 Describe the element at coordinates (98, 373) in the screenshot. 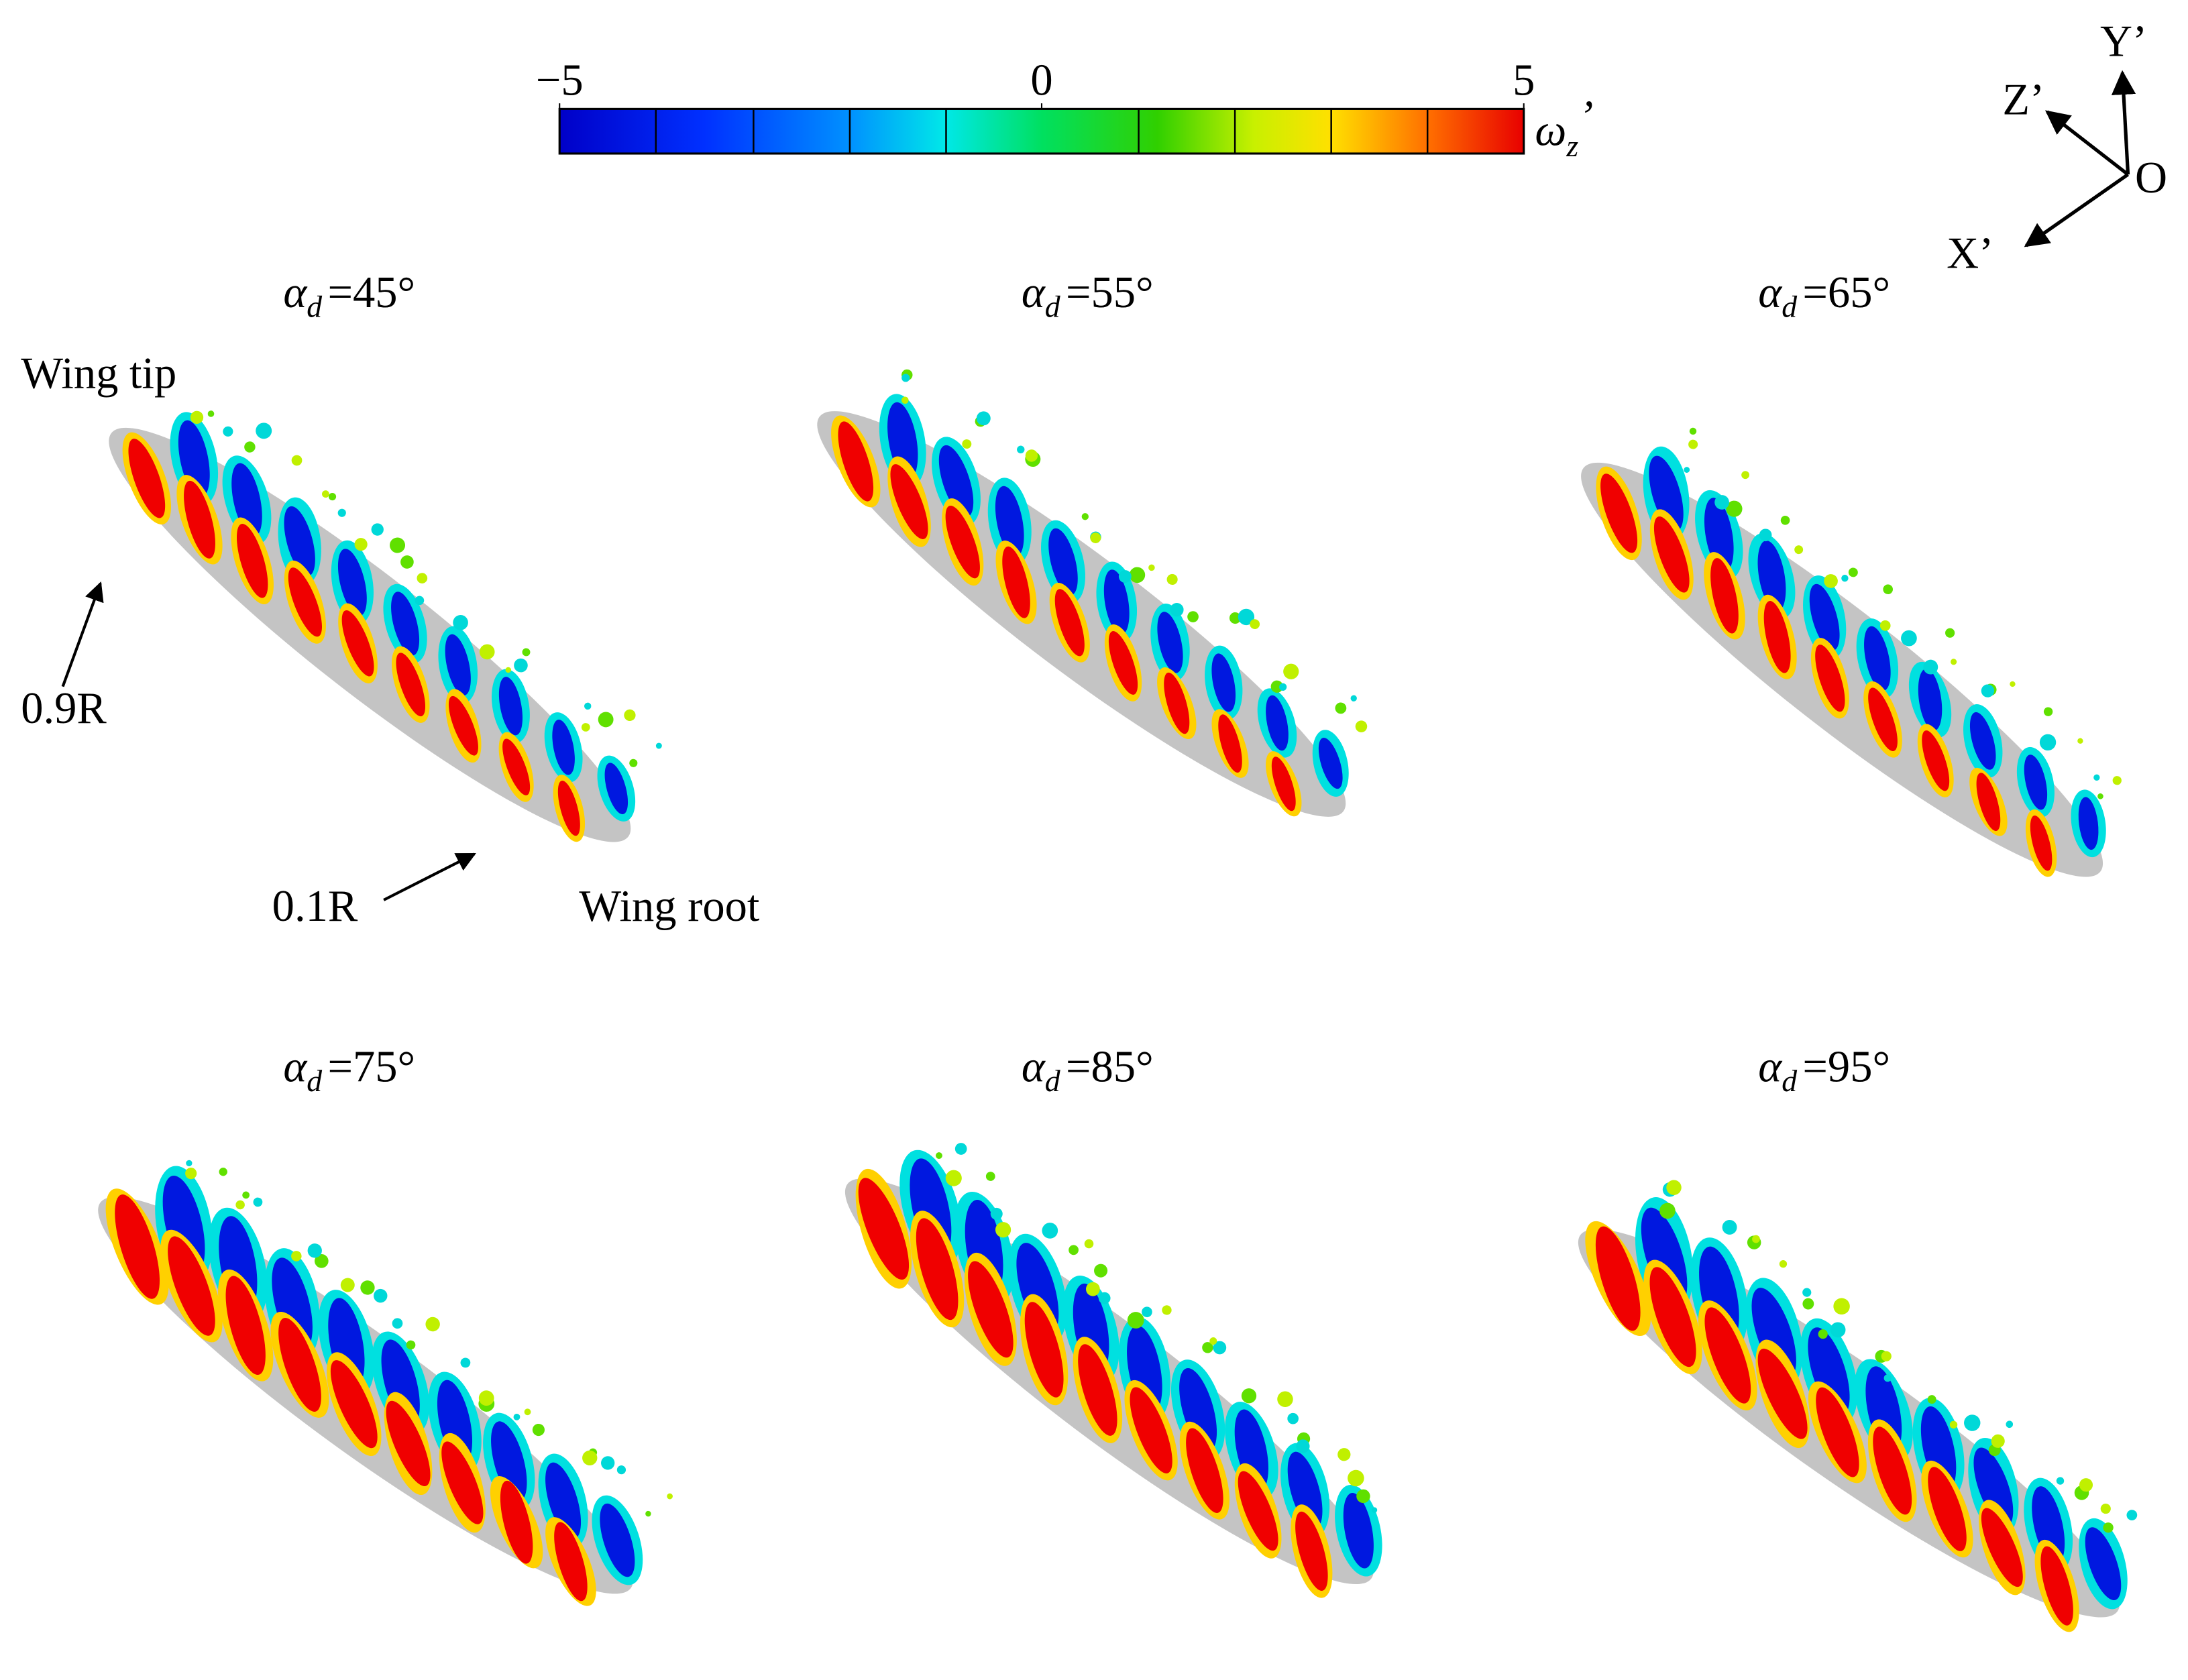

I see `wing-tip: Wing tip` at that location.